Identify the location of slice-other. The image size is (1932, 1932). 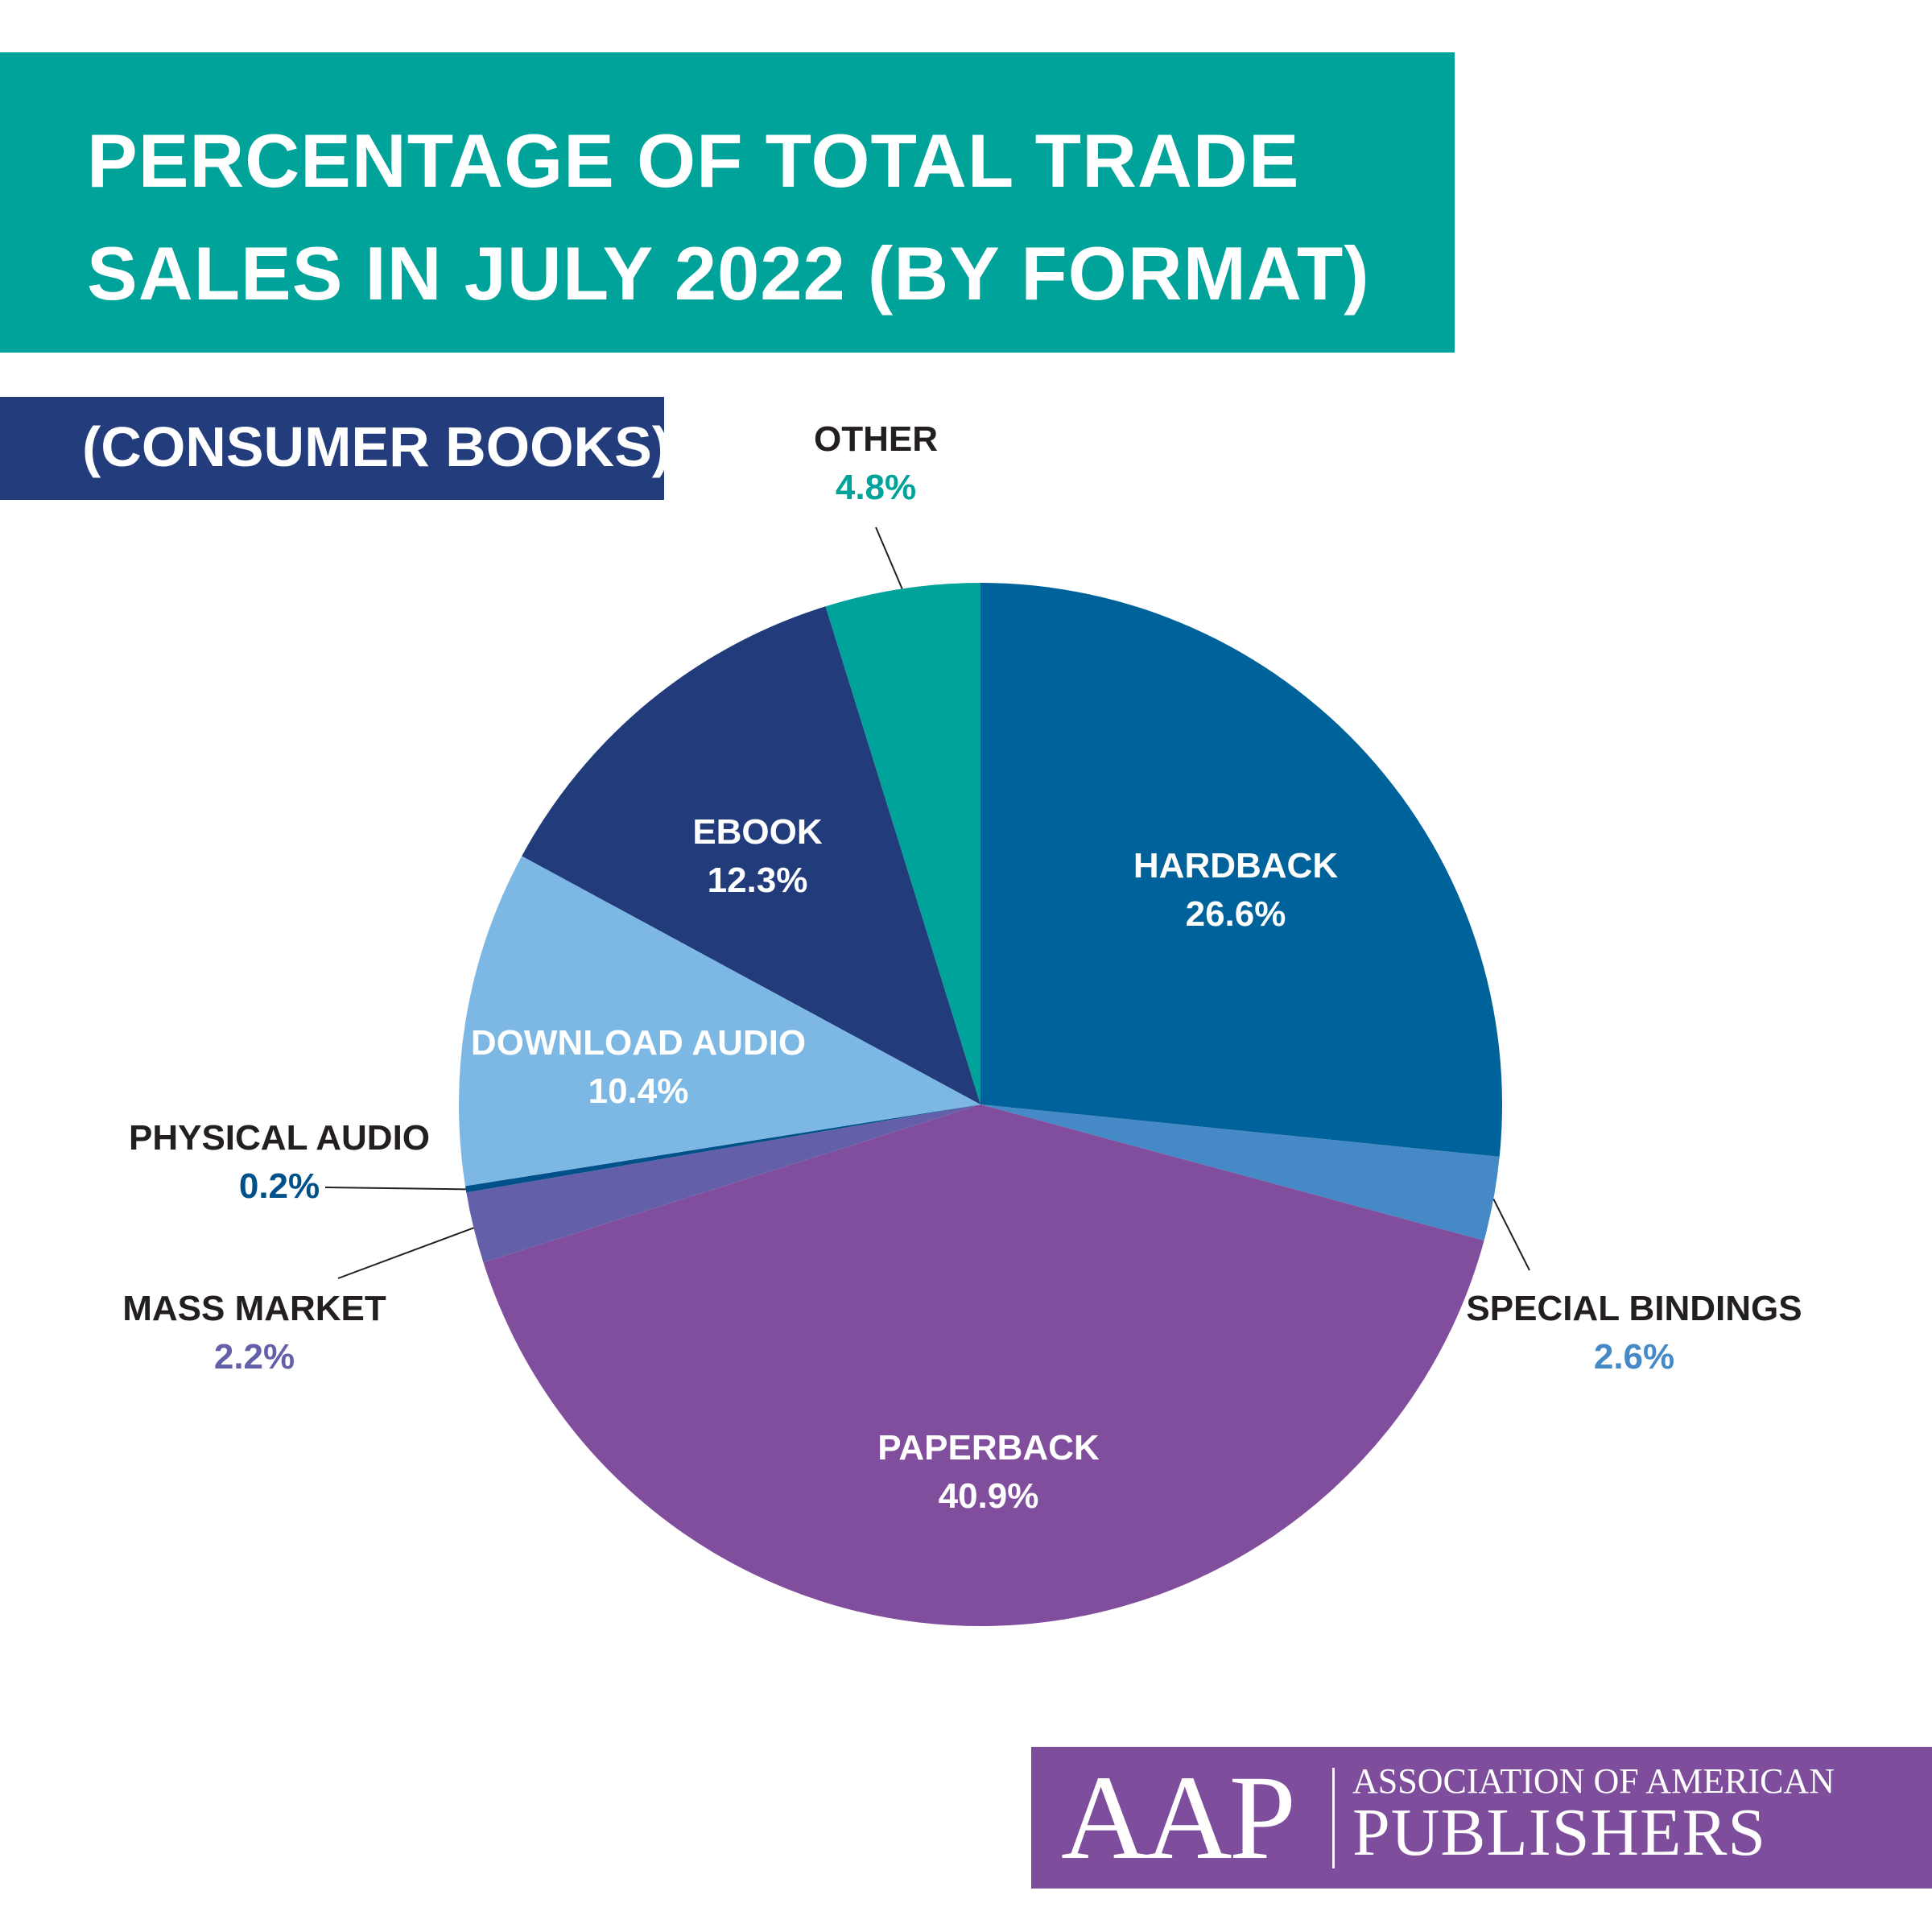
(902, 844).